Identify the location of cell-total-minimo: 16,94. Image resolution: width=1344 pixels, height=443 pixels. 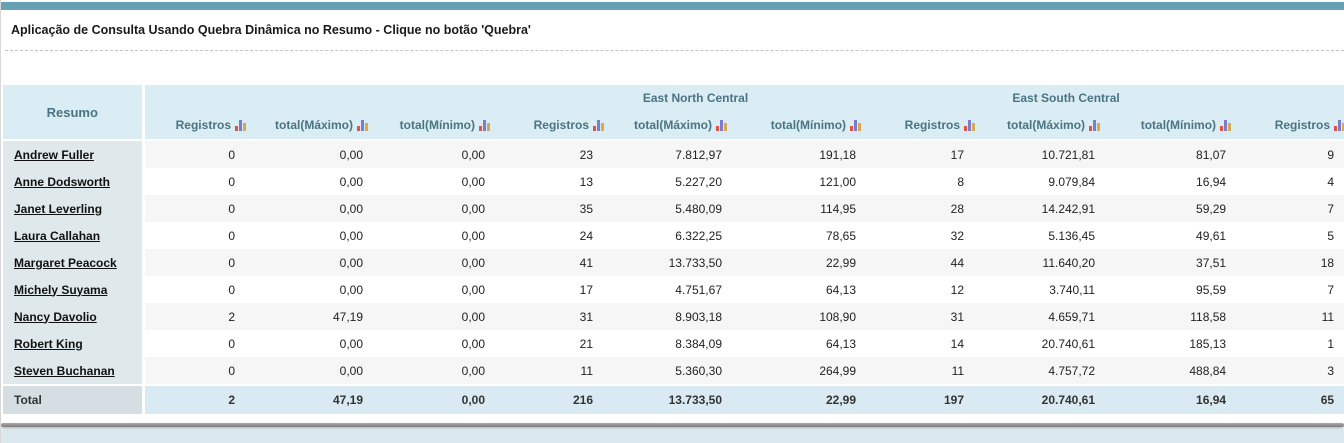
(1186, 181).